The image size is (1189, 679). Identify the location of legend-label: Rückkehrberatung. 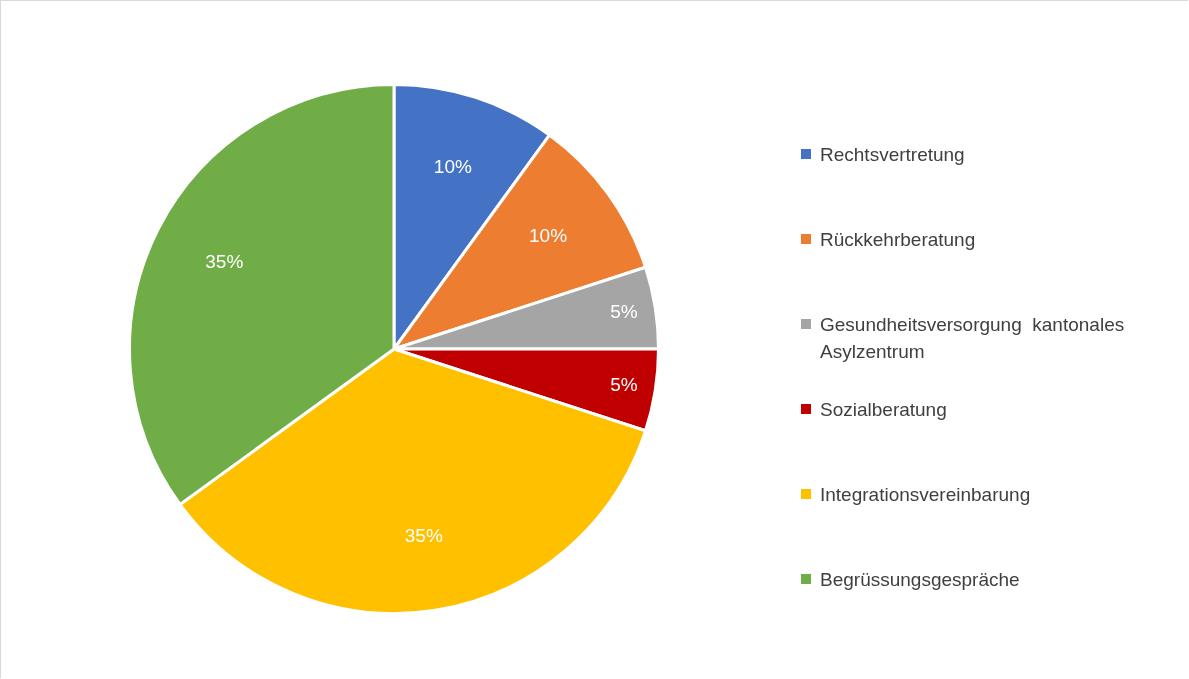
(898, 240).